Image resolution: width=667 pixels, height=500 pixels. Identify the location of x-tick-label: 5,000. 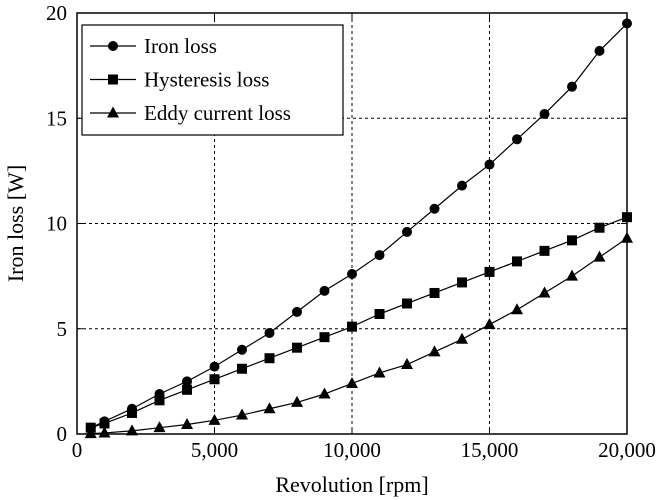
(214, 450).